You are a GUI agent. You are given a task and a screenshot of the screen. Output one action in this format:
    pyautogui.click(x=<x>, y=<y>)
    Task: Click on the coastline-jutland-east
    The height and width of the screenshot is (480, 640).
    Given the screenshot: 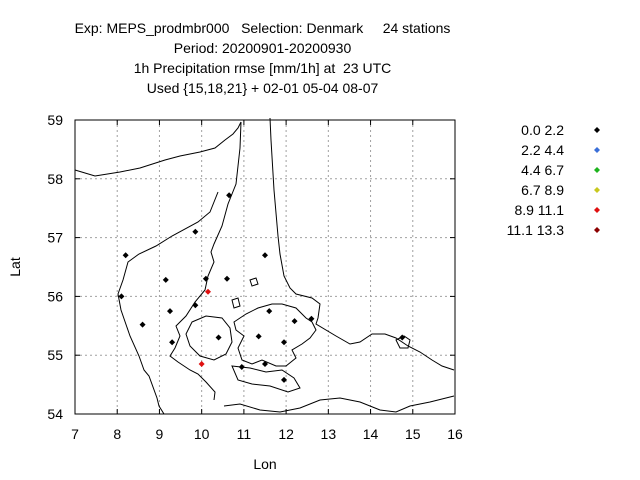 What is the action you would take?
    pyautogui.click(x=205, y=261)
    